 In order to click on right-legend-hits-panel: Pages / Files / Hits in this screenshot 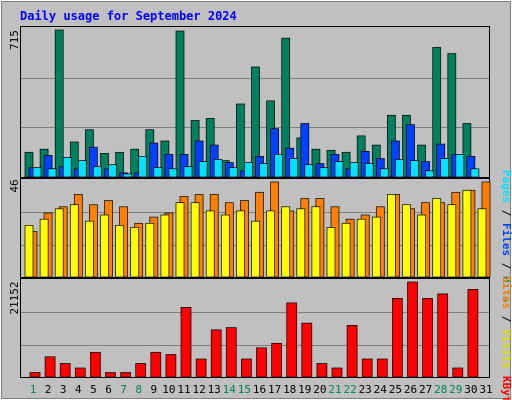, I will do `click(506, 236)`.